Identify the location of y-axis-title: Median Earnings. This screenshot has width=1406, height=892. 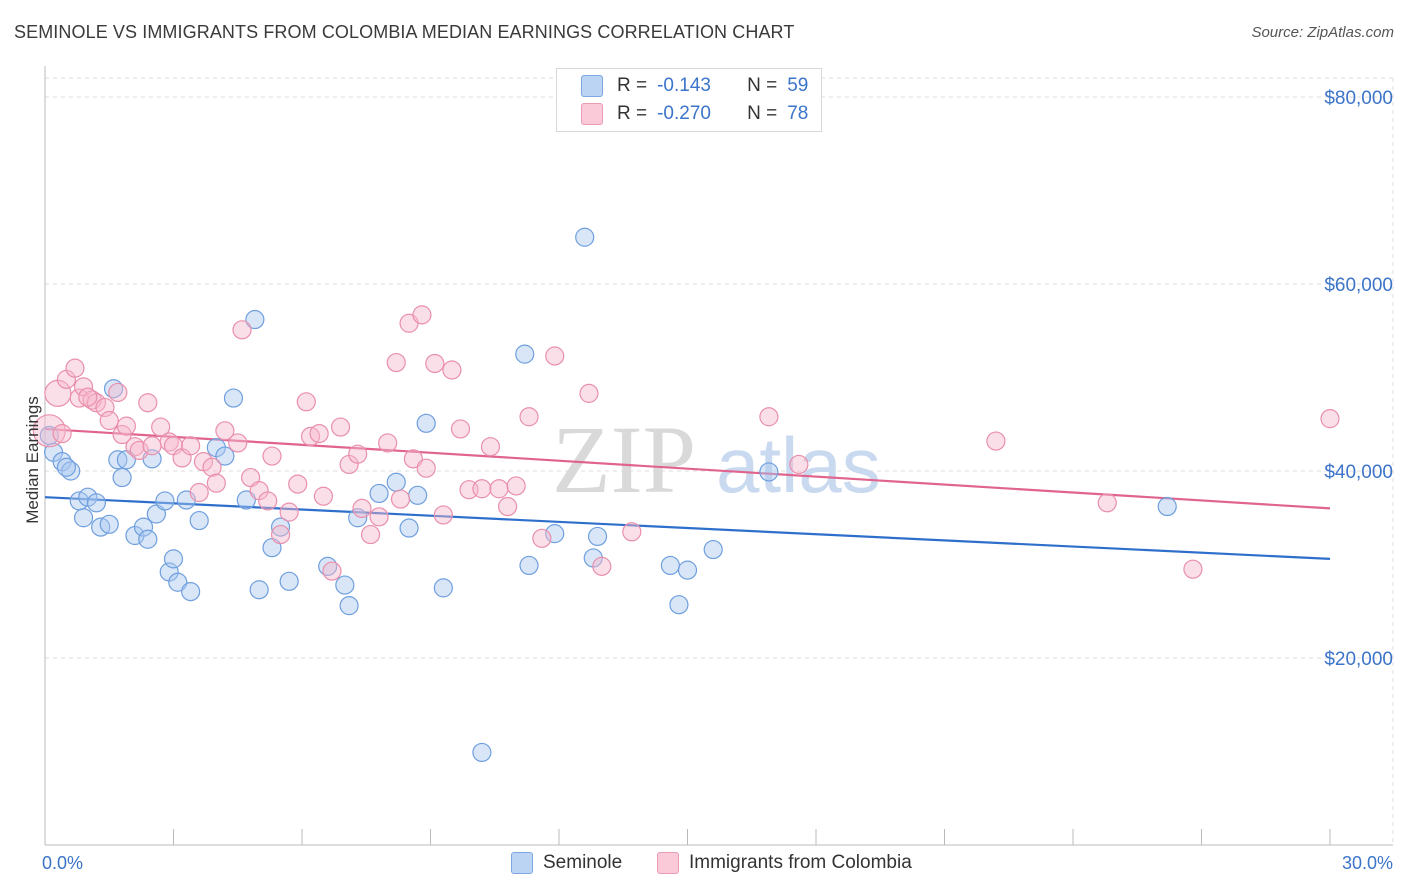
(32, 460).